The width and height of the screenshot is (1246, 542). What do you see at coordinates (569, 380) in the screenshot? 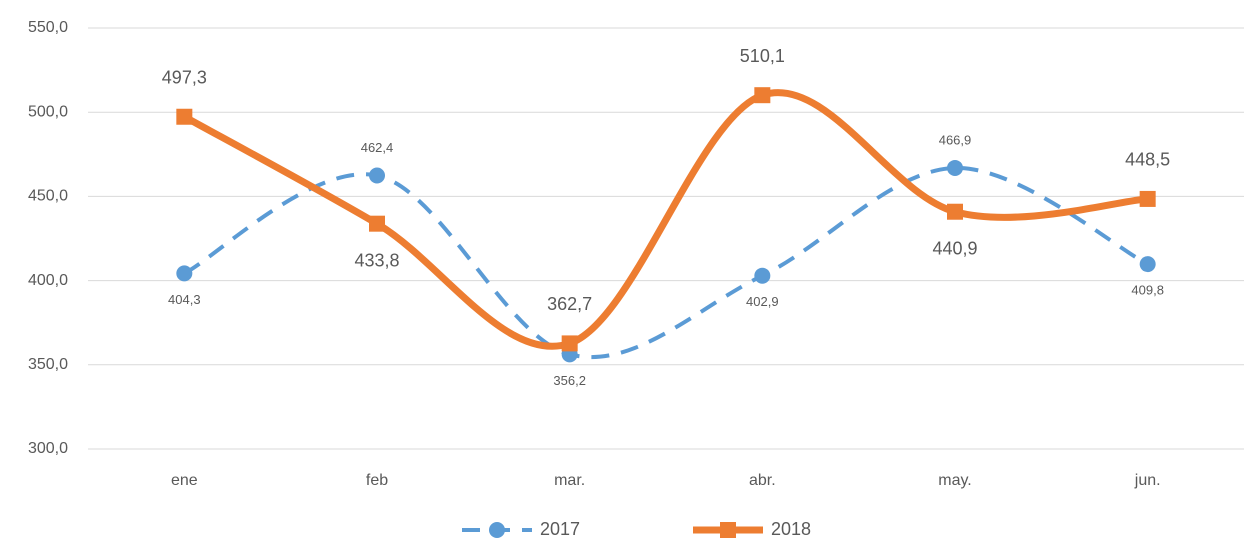
I see `data-label: 356,2` at bounding box center [569, 380].